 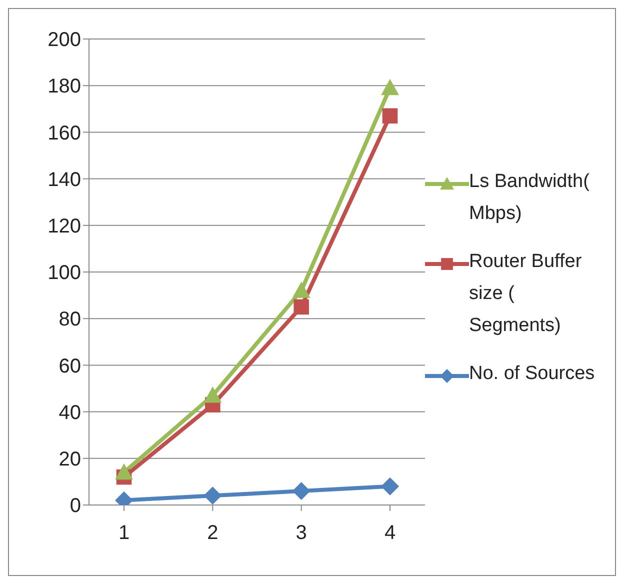 What do you see at coordinates (212, 533) in the screenshot?
I see `x-tick-label: 2` at bounding box center [212, 533].